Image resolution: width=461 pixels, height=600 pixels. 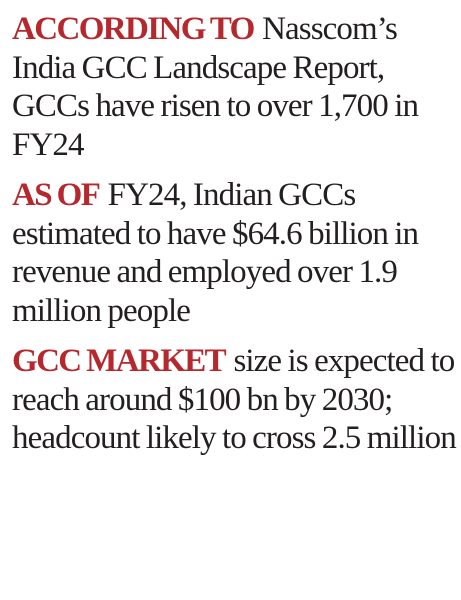 I want to click on fact-lead: AS OF, so click(x=56, y=195).